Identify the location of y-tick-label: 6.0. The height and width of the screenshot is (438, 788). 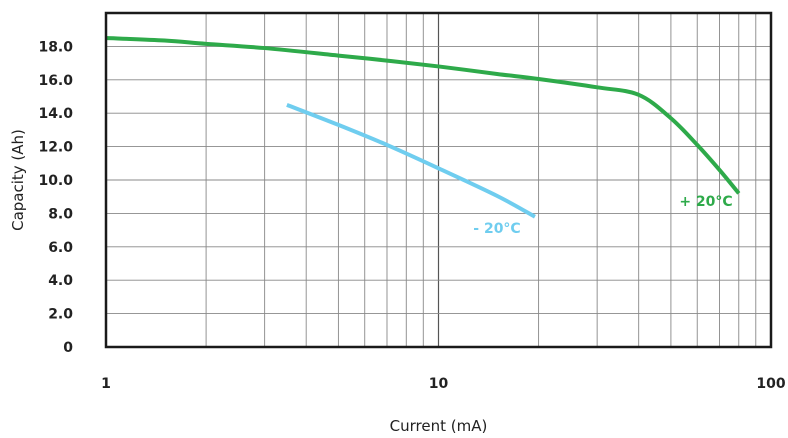
(60, 248).